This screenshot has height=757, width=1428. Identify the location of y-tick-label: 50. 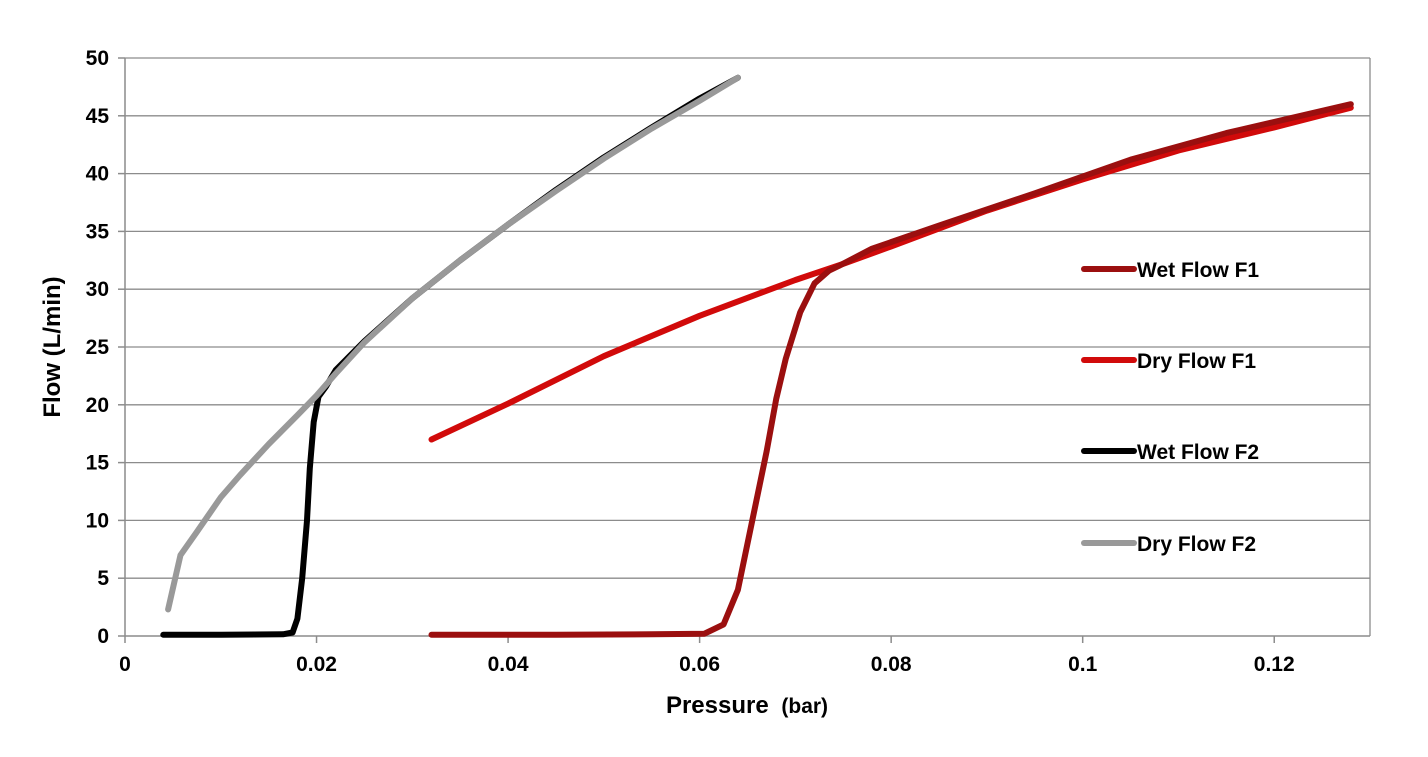
(97, 58).